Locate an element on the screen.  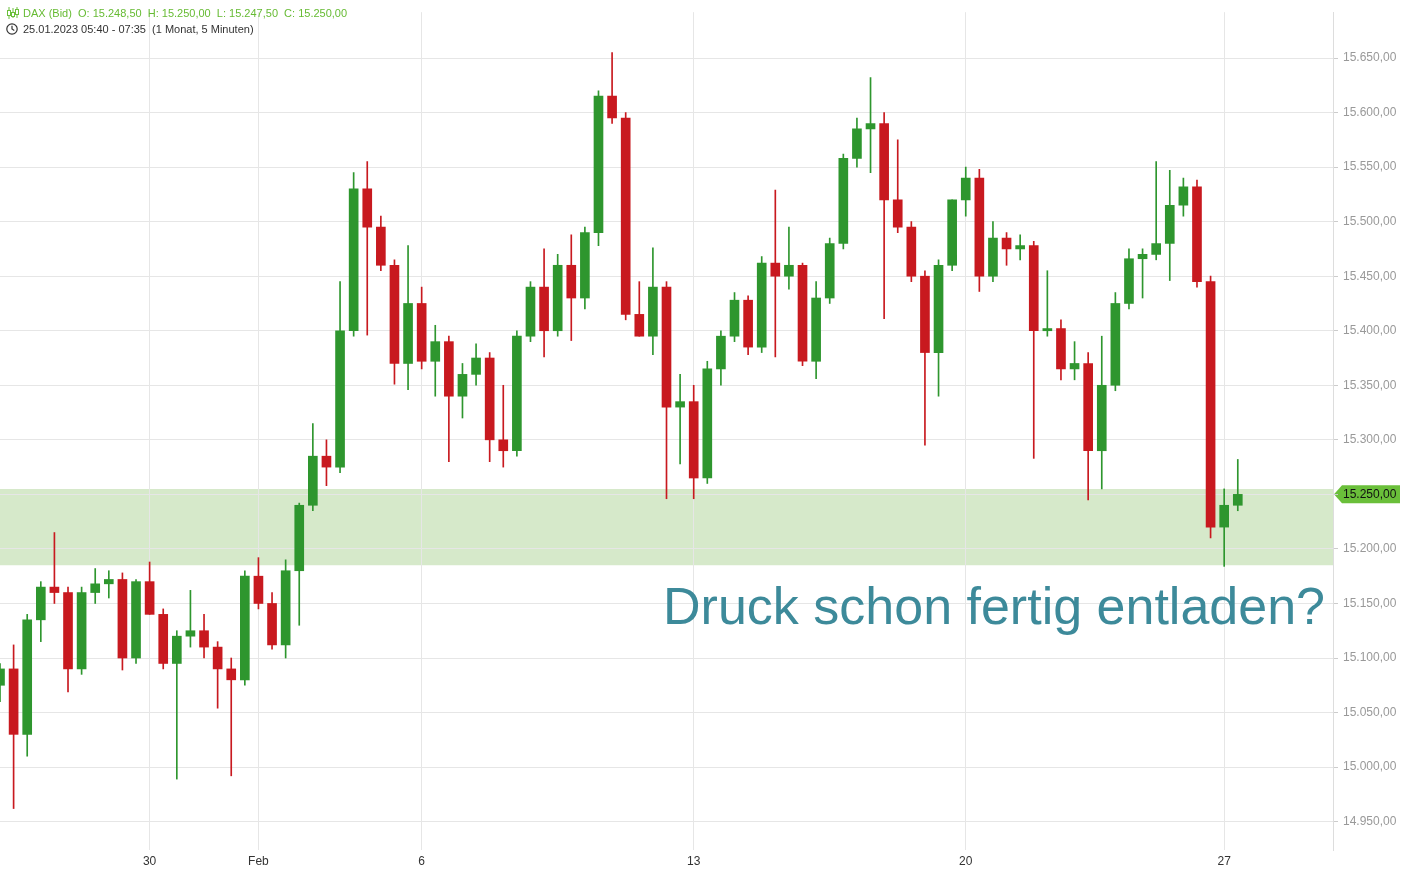
y-tick-label: 15.250,00 is located at coordinates (1370, 493).